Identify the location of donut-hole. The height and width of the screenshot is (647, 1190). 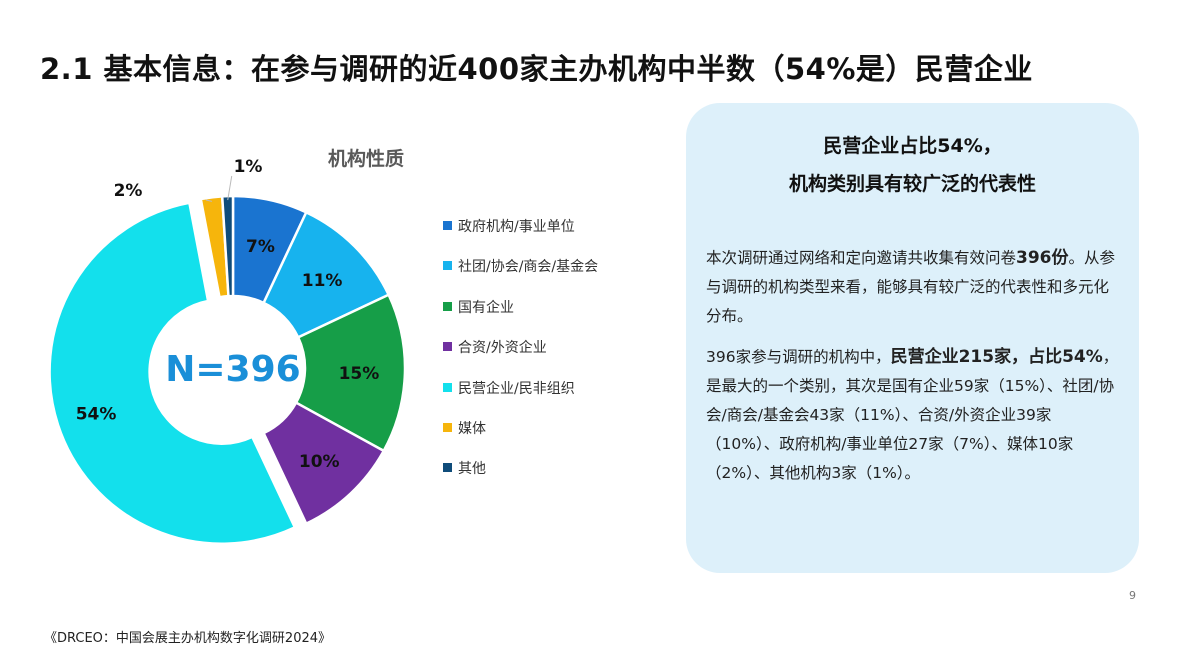
(233, 368).